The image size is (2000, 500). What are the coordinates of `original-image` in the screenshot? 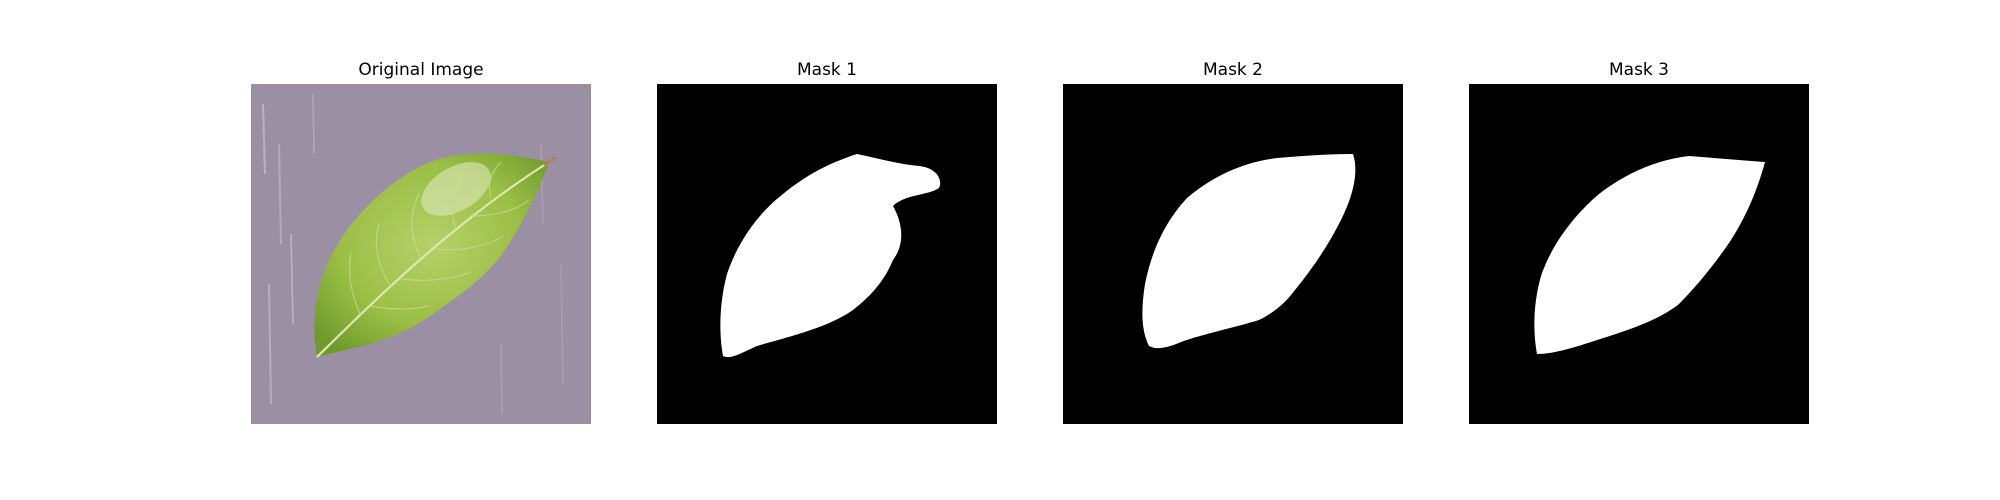 It's located at (421, 254).